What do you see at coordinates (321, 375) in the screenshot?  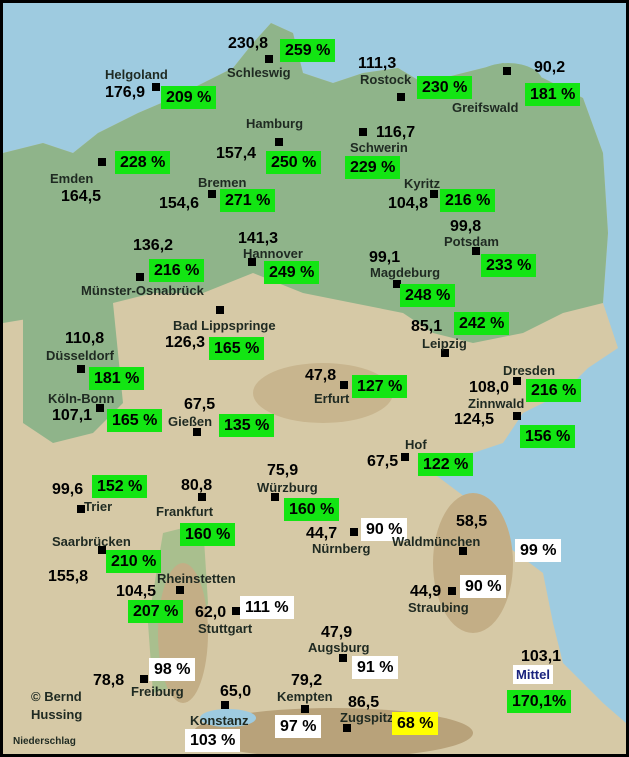 I see `station-value: 47,8` at bounding box center [321, 375].